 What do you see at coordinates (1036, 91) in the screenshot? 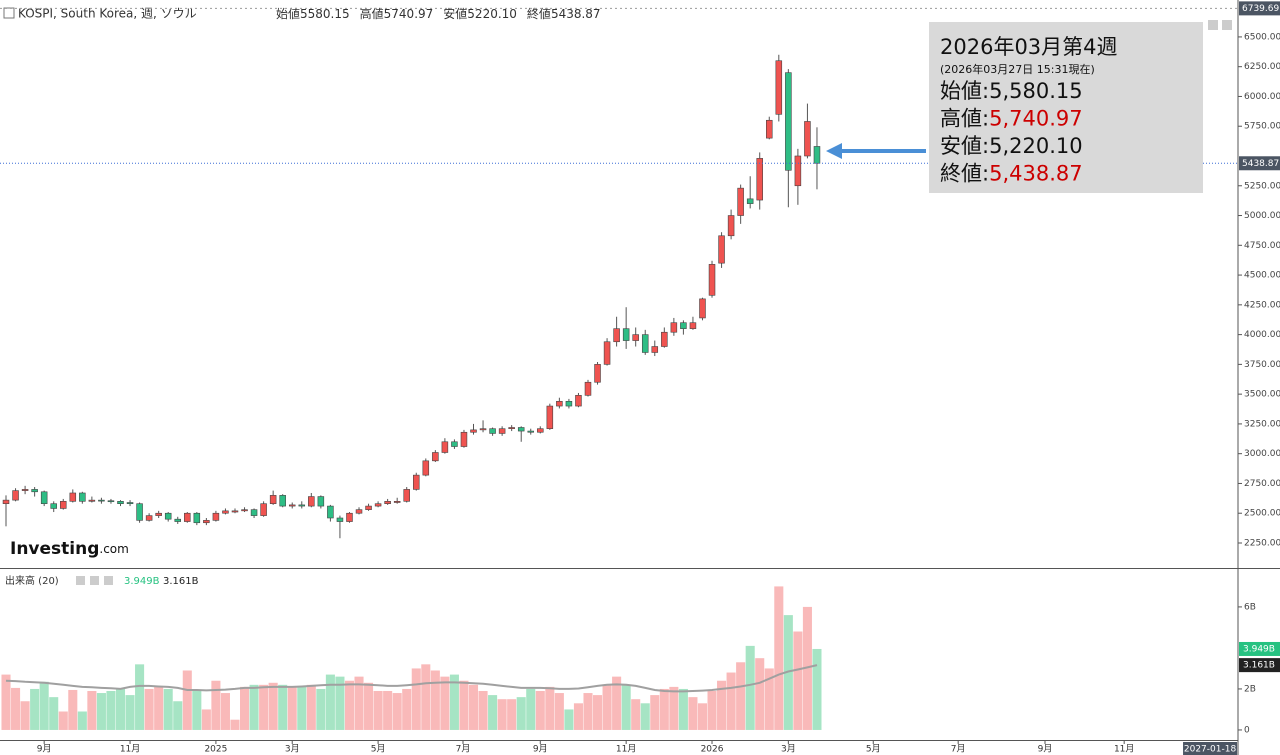
I see `info-value: 5,580.15` at bounding box center [1036, 91].